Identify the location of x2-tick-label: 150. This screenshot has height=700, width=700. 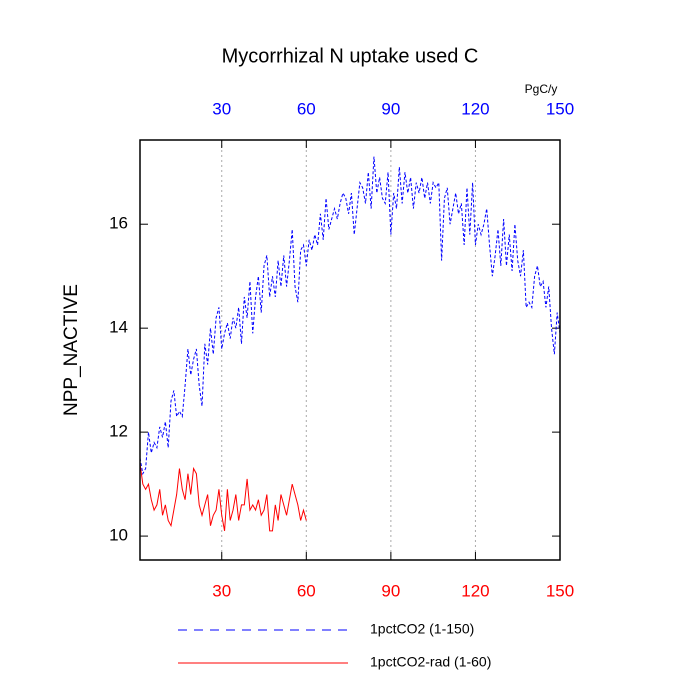
(560, 108).